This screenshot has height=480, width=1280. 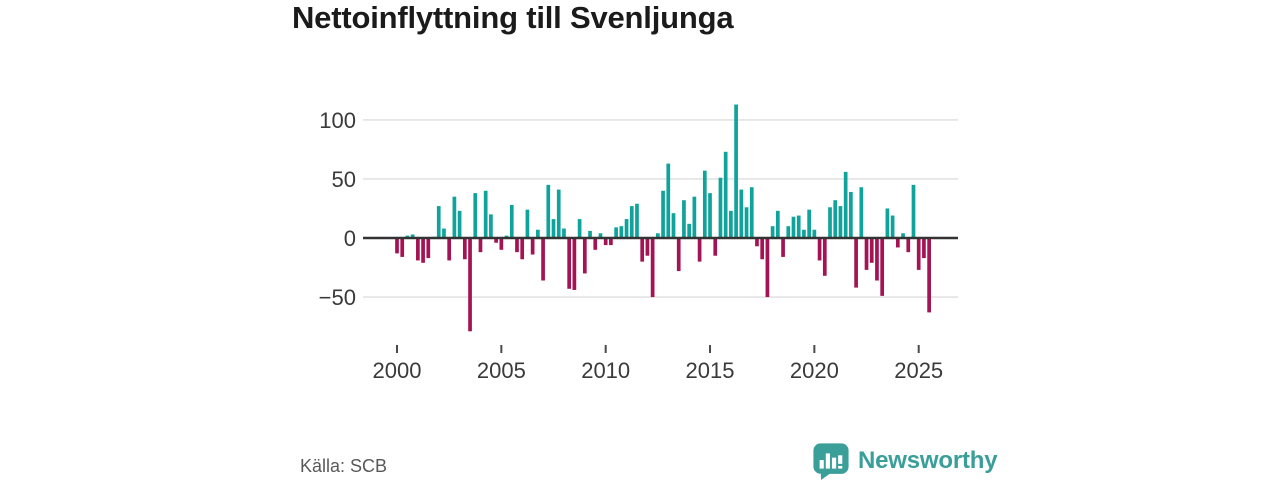 I want to click on bar-2021-q2, so click(x=840, y=222).